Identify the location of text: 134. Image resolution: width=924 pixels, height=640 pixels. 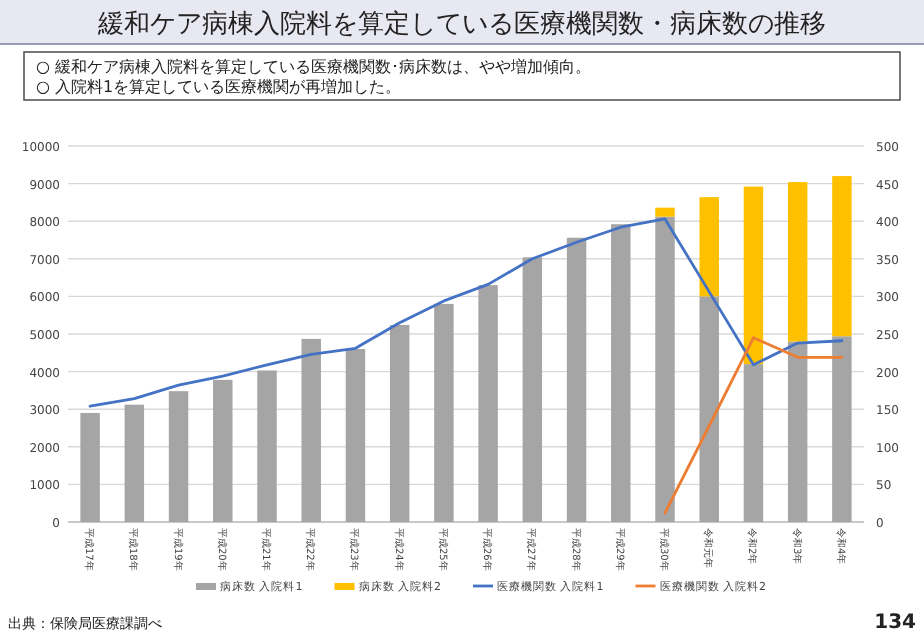
(895, 623).